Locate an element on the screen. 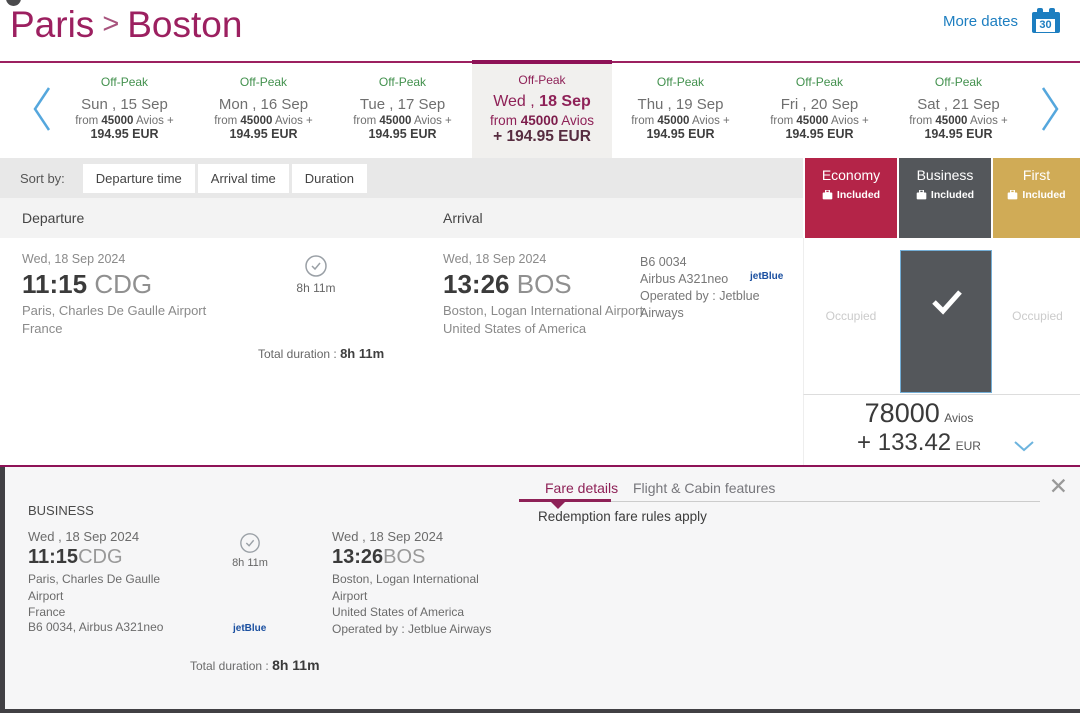  jetblue-logo: jetBlue is located at coordinates (250, 628).